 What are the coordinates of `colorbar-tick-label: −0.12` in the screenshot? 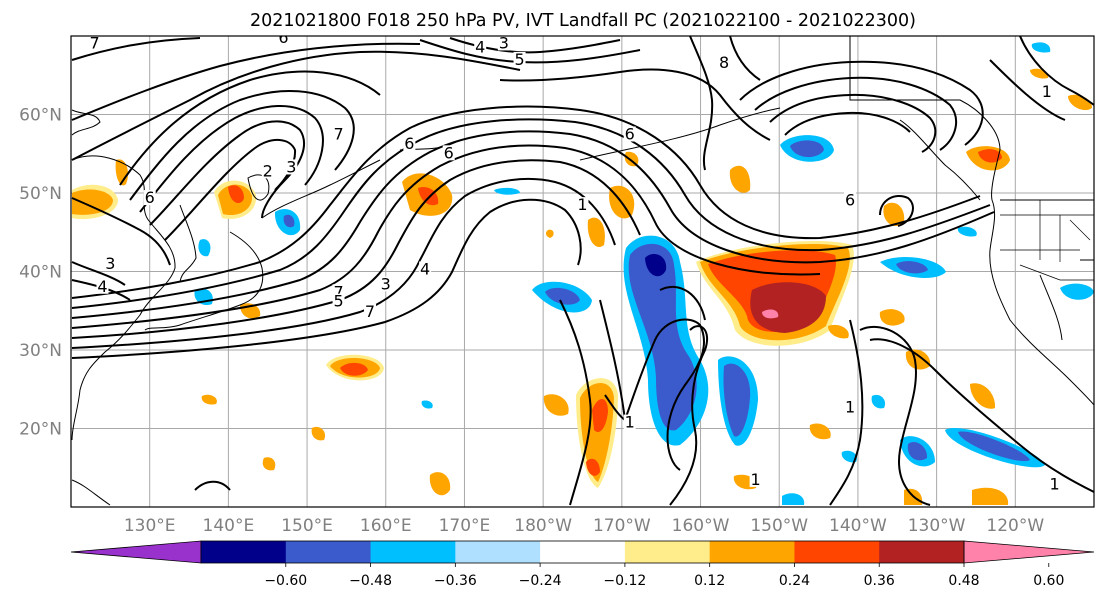 It's located at (624, 581).